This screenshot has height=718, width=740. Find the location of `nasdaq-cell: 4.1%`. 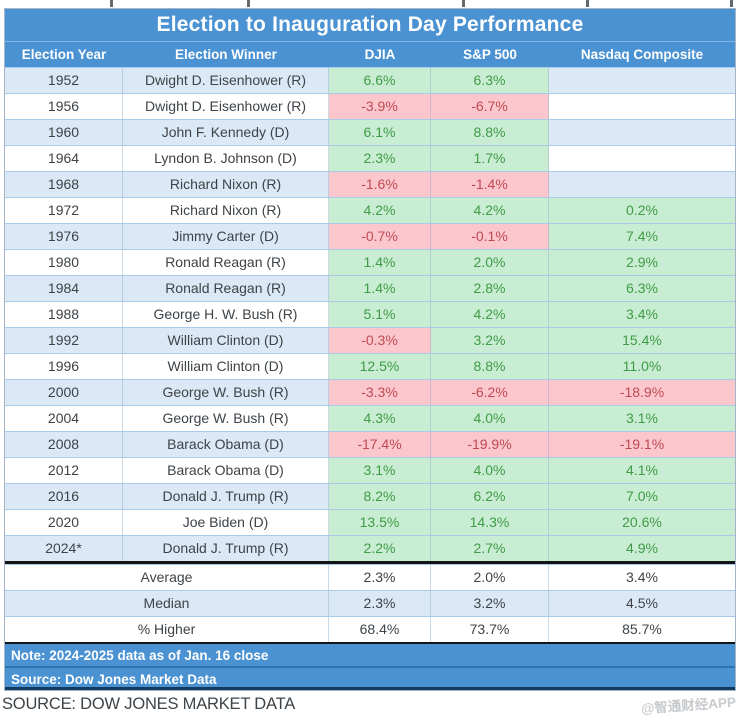

nasdaq-cell: 4.1% is located at coordinates (642, 470).